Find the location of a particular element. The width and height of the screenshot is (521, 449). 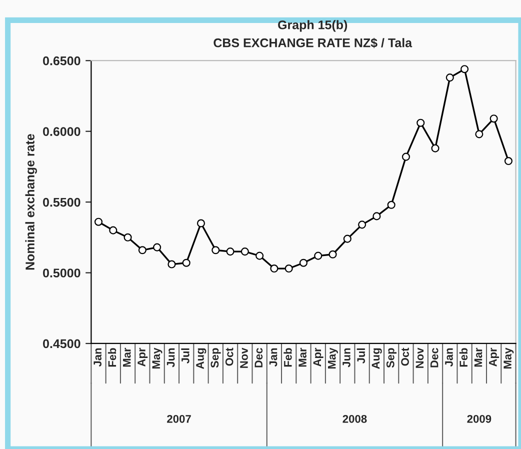

y-tick-label: 0.6000 is located at coordinates (61, 131).